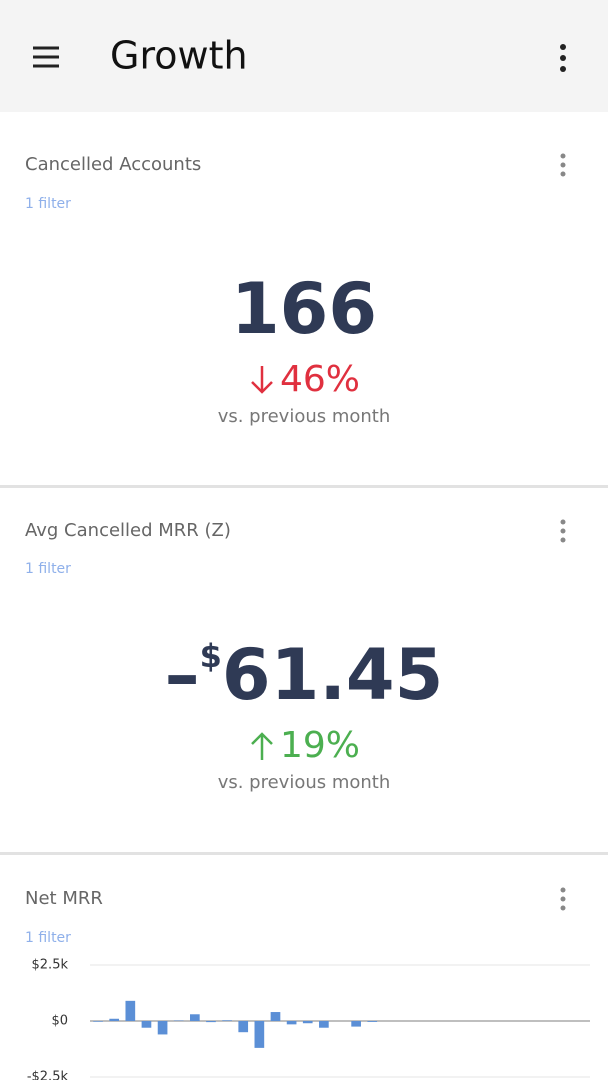 This screenshot has height=1080, width=608. What do you see at coordinates (128, 530) in the screenshot?
I see `card-title: Avg Cancelled MRR (Z)` at bounding box center [128, 530].